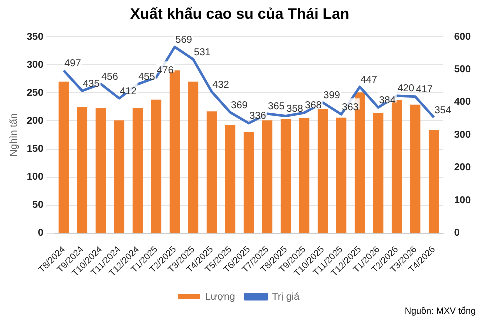 This screenshot has height=320, width=480. I want to click on data-label: 569, so click(184, 40).